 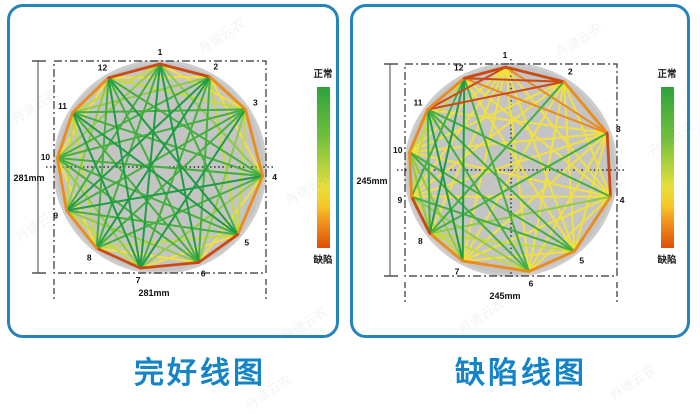 I want to click on height-dimension-label: 281mm, so click(x=28, y=178).